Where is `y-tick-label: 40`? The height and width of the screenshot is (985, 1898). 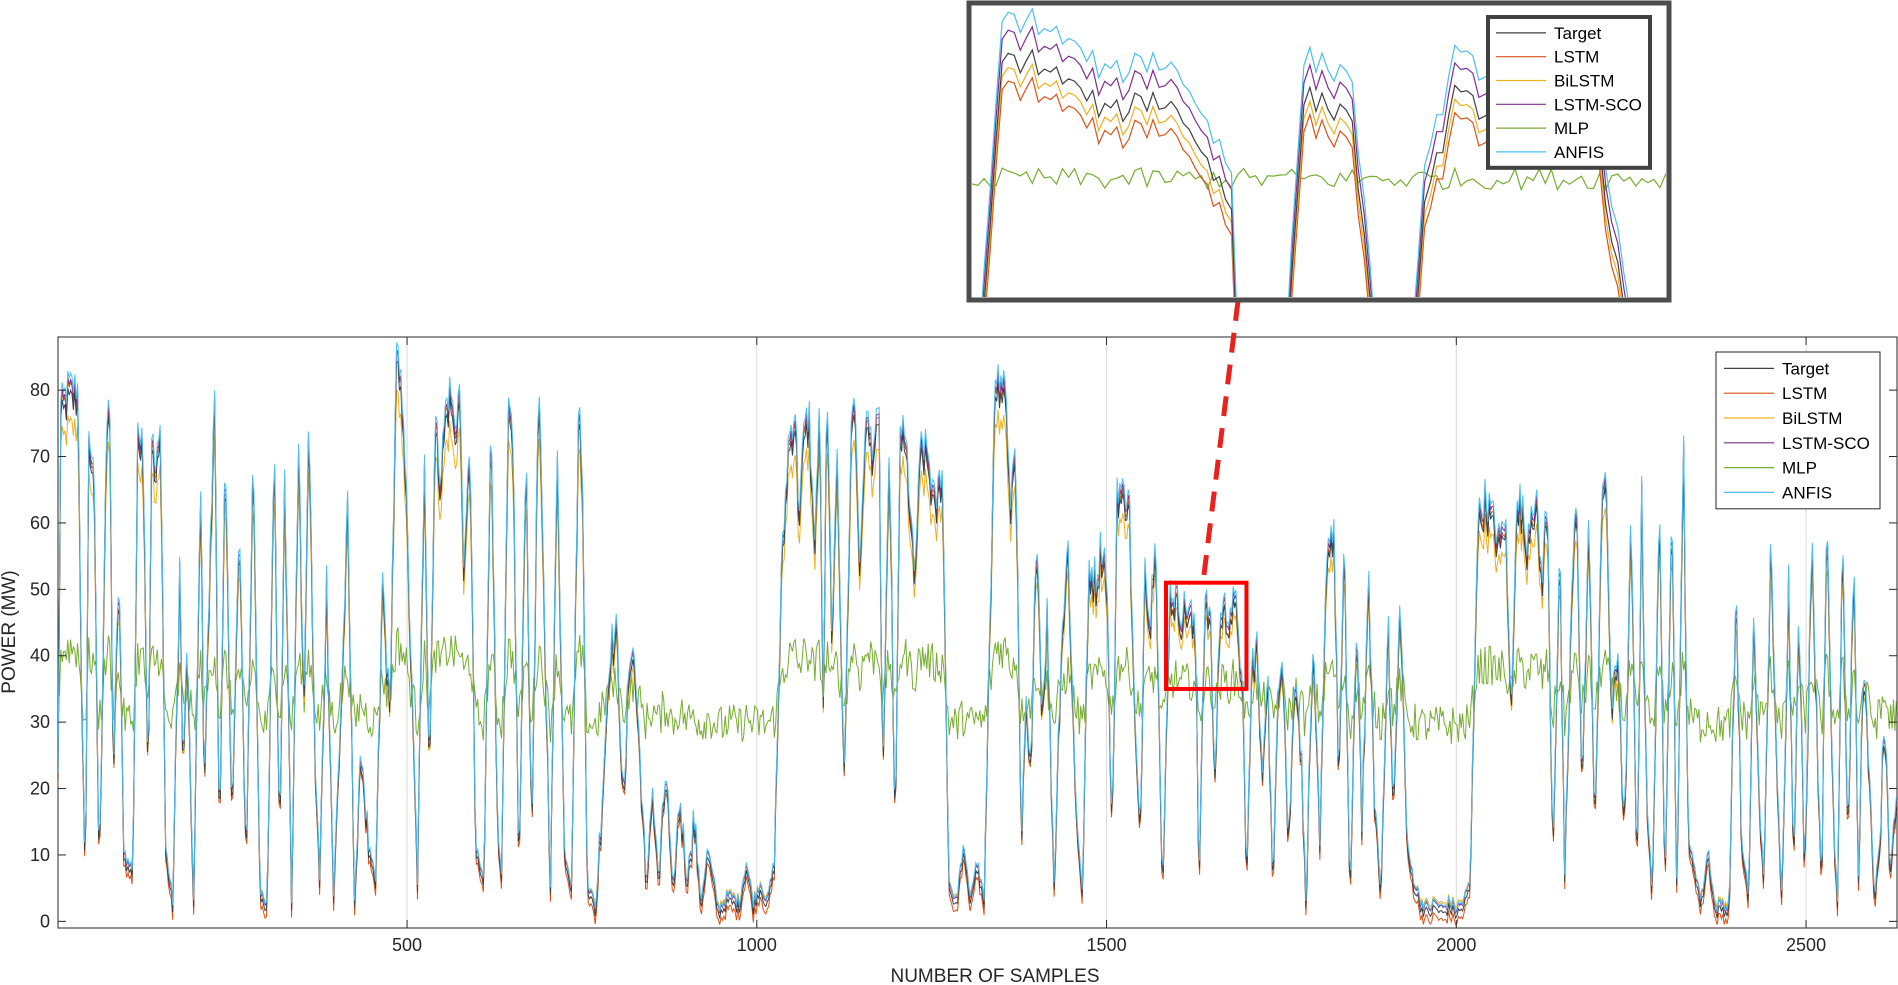 y-tick-label: 40 is located at coordinates (40, 656).